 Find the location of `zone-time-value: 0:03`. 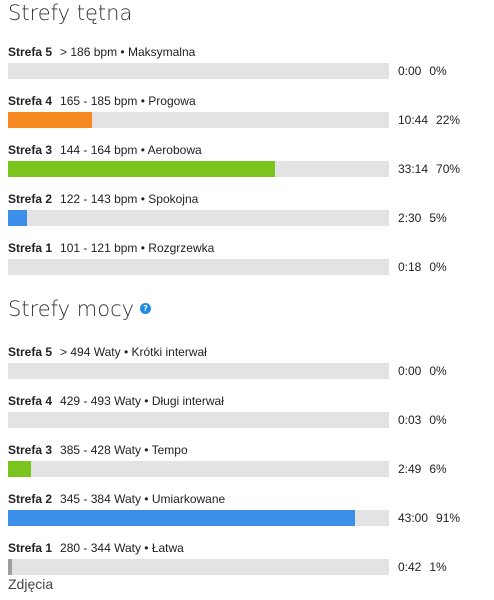

zone-time-value: 0:03 is located at coordinates (410, 420).